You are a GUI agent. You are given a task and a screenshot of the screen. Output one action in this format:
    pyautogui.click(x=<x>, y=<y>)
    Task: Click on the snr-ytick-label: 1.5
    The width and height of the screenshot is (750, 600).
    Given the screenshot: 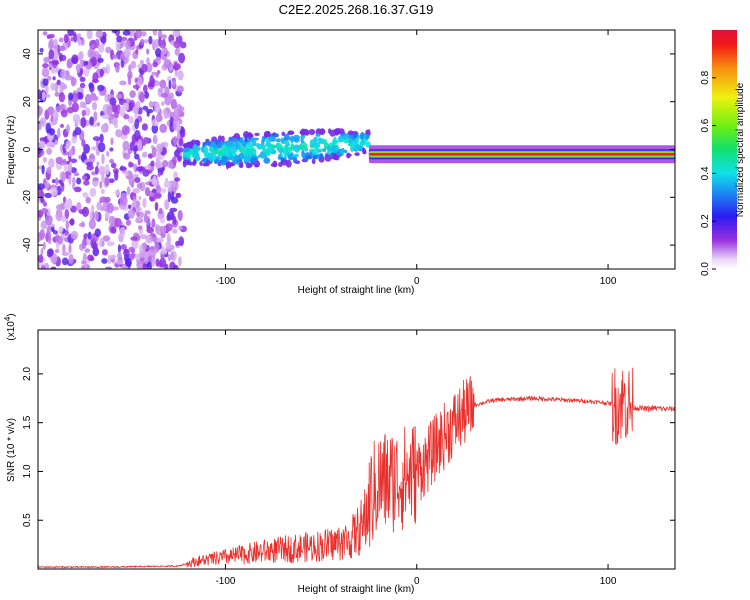 What is the action you would take?
    pyautogui.click(x=27, y=422)
    